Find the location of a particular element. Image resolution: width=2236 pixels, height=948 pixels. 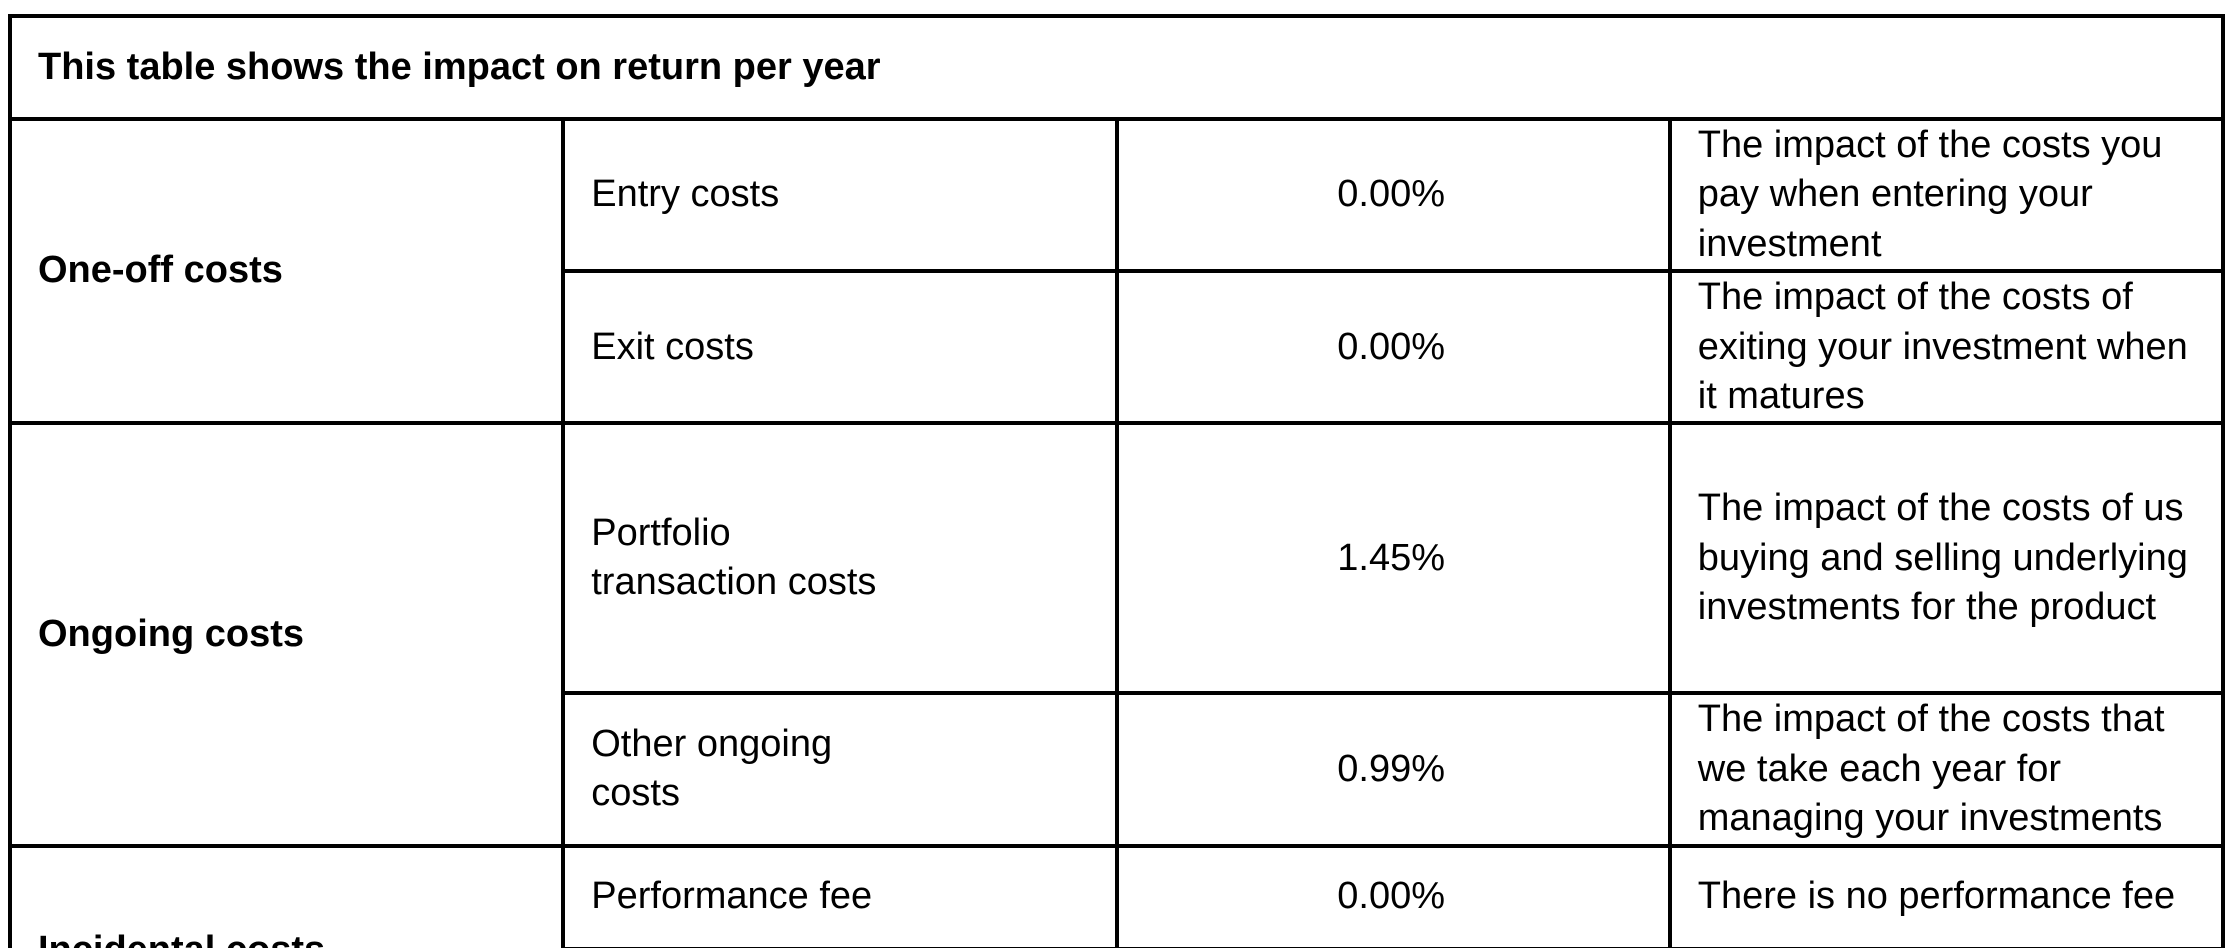

cost-value-cell: 0.99% is located at coordinates (1393, 769).